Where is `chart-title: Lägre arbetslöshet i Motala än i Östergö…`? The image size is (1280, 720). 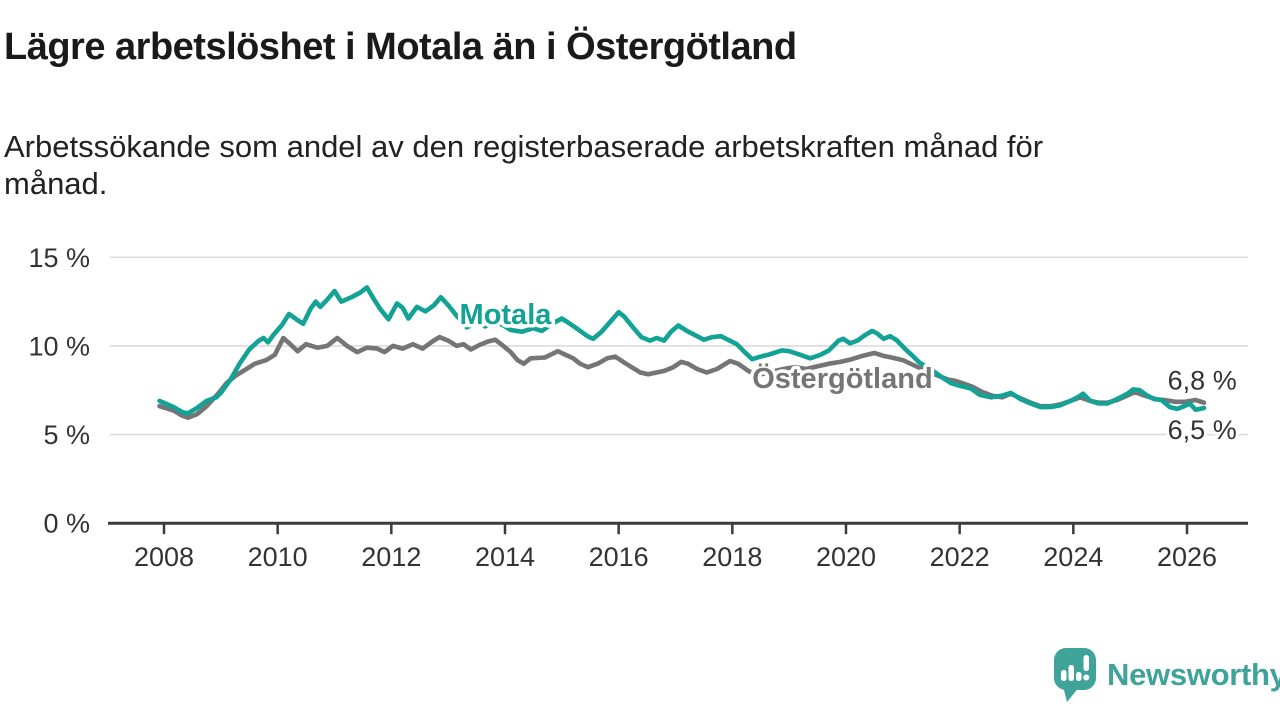
chart-title: Lägre arbetslöshet i Motala än i Östergö… is located at coordinates (400, 47).